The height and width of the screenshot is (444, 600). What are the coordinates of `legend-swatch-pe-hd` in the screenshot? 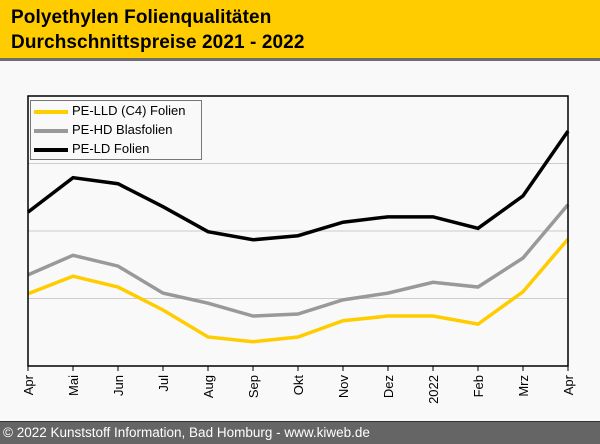 It's located at (51, 131).